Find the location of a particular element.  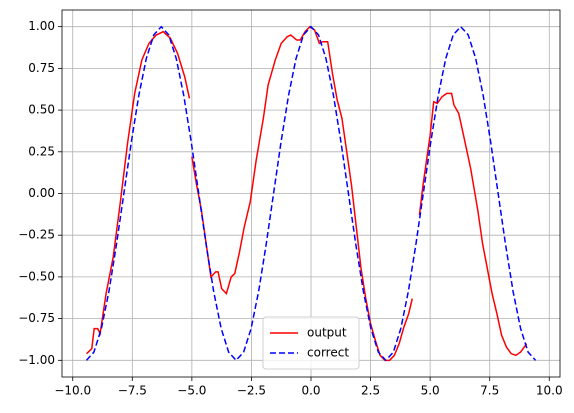

y-tick-label: −1.00 is located at coordinates (36, 360).